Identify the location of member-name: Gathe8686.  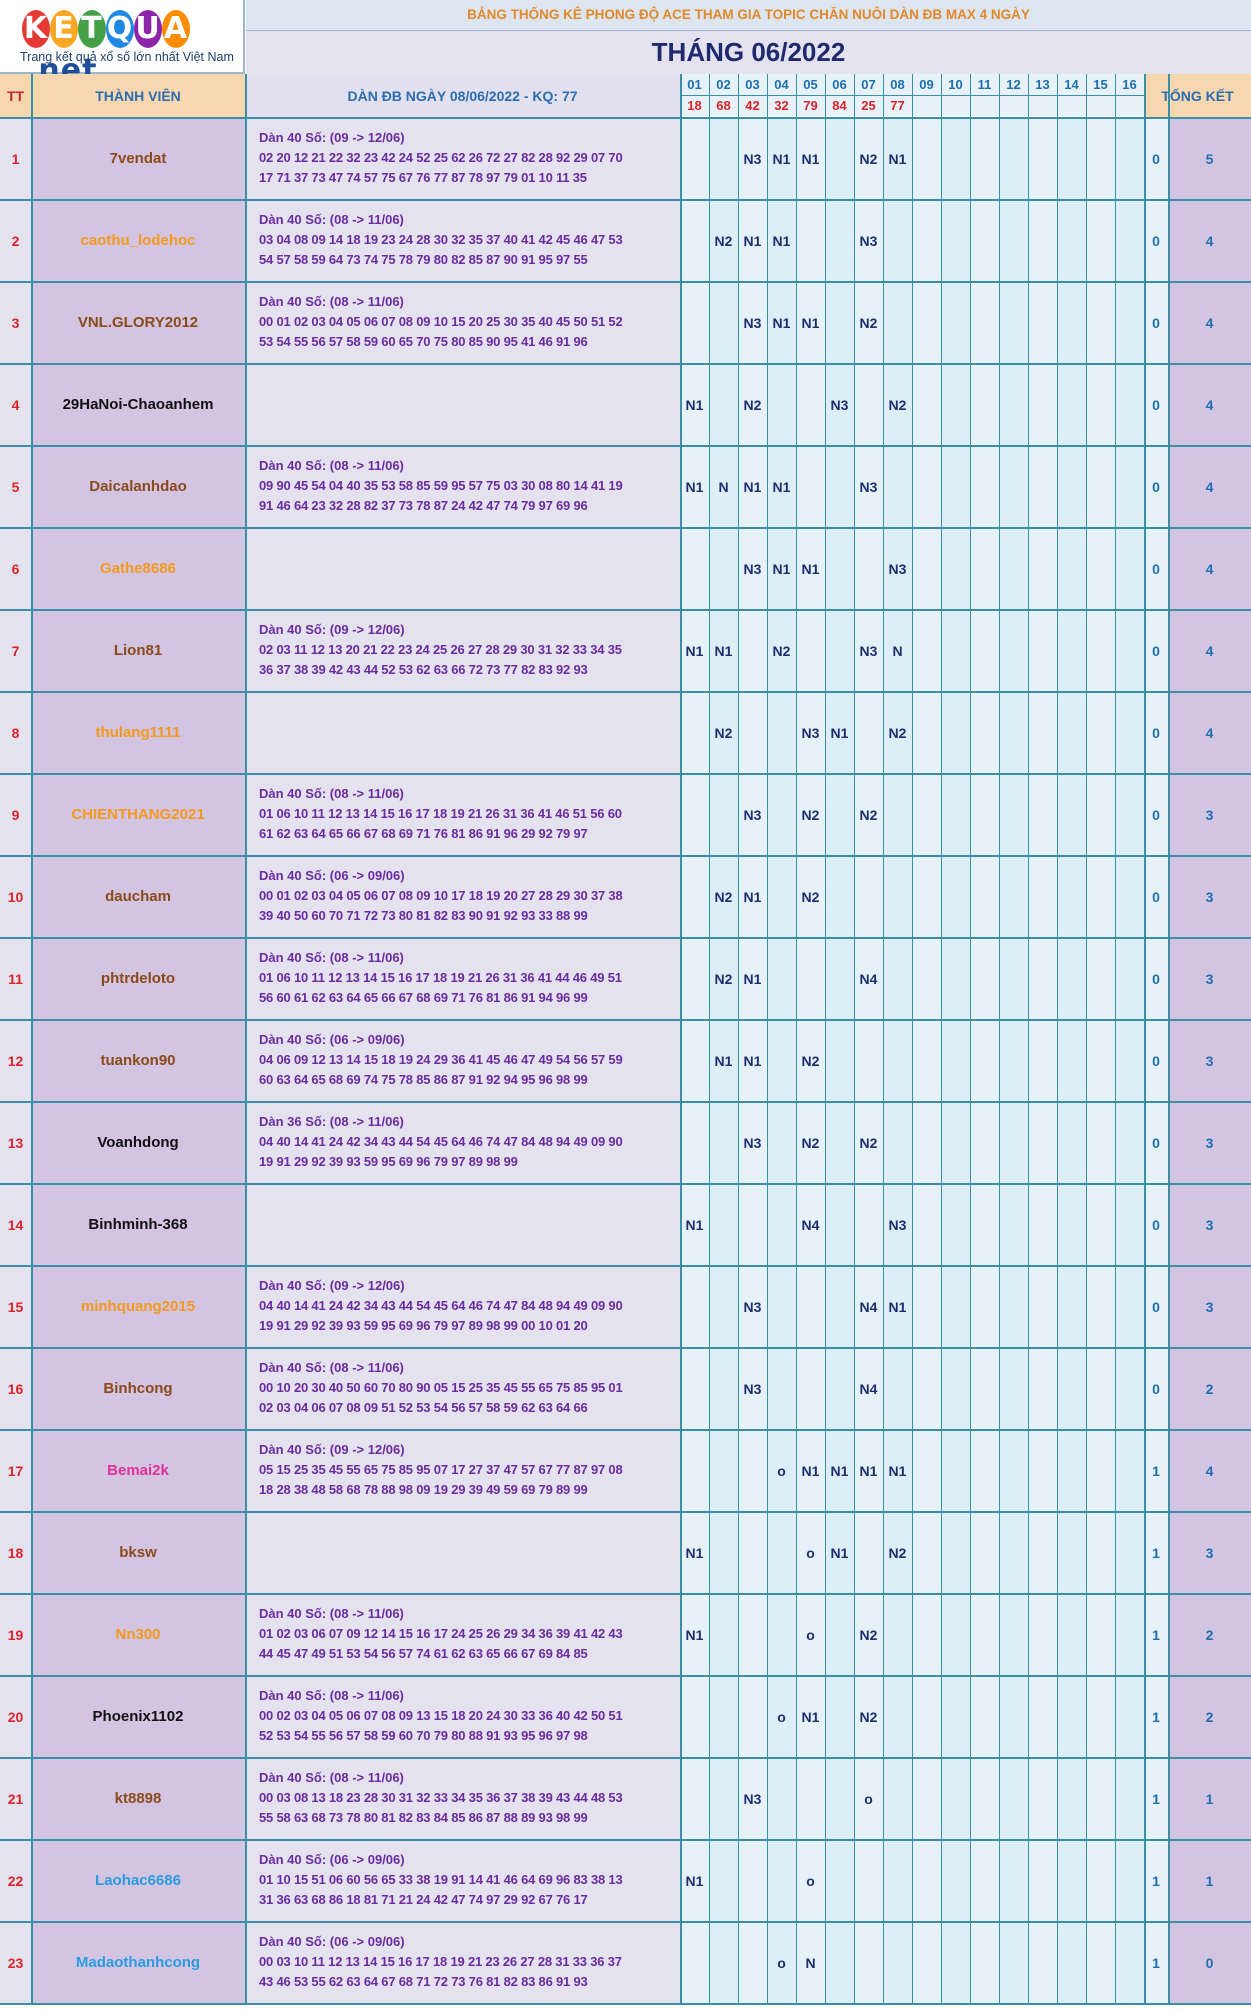
(138, 569).